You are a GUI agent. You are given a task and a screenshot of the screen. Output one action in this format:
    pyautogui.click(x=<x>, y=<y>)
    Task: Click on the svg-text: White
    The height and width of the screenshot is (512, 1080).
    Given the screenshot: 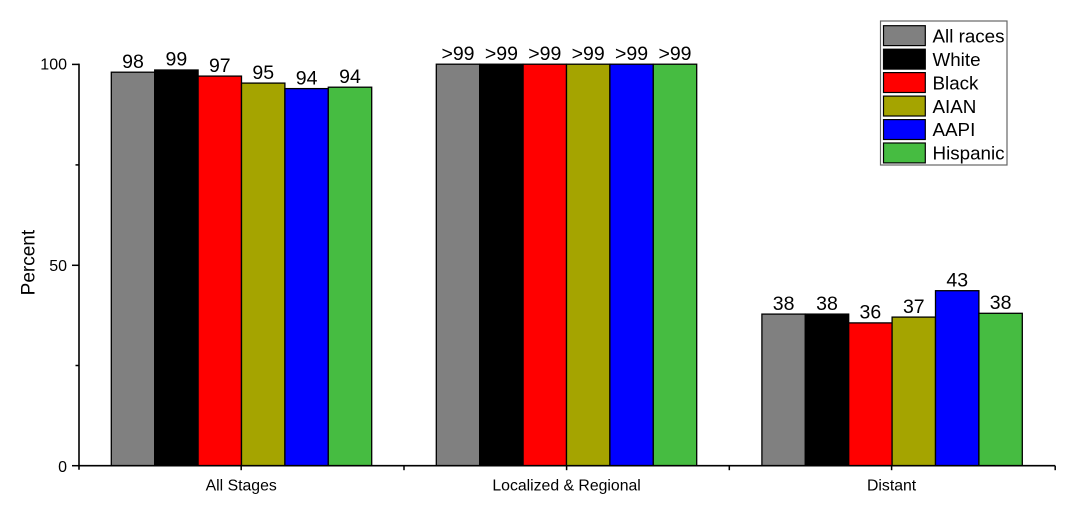 What is the action you would take?
    pyautogui.click(x=957, y=59)
    